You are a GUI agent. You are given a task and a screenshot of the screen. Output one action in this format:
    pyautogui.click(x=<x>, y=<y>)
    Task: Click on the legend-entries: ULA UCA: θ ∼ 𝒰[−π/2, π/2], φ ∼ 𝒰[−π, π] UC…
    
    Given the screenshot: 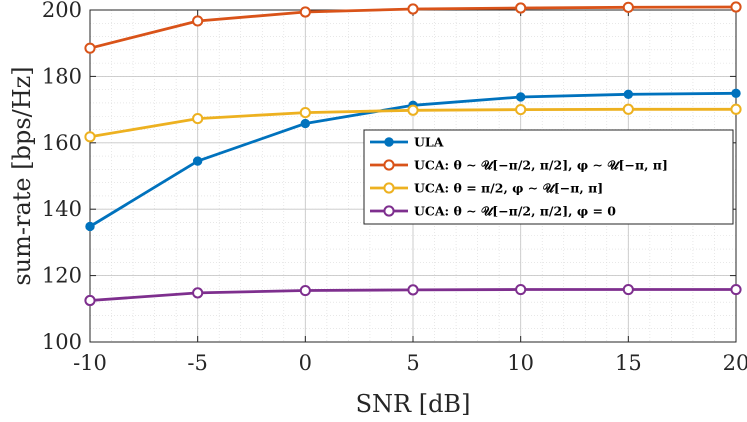 What is the action you would take?
    pyautogui.click(x=519, y=177)
    